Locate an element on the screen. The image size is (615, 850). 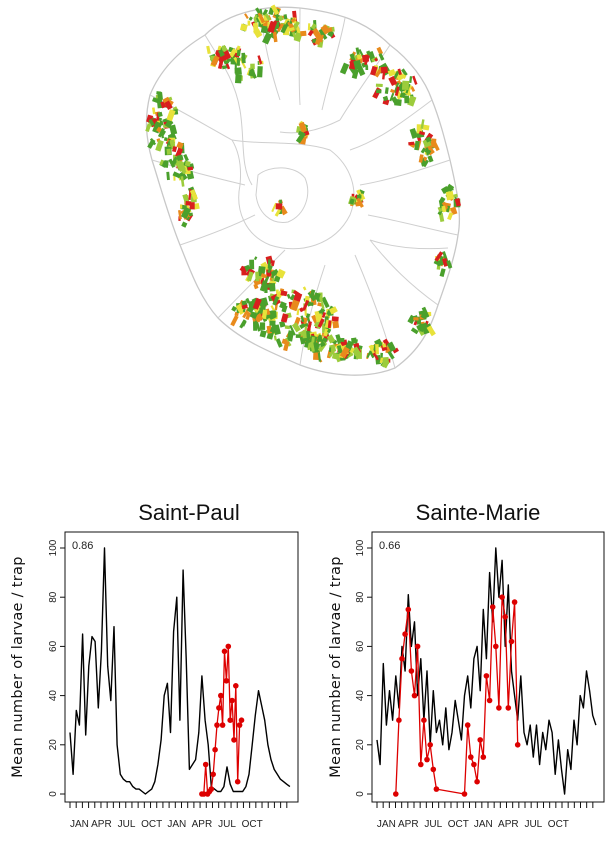
chart-title: Saint-Paul is located at coordinates (189, 512).